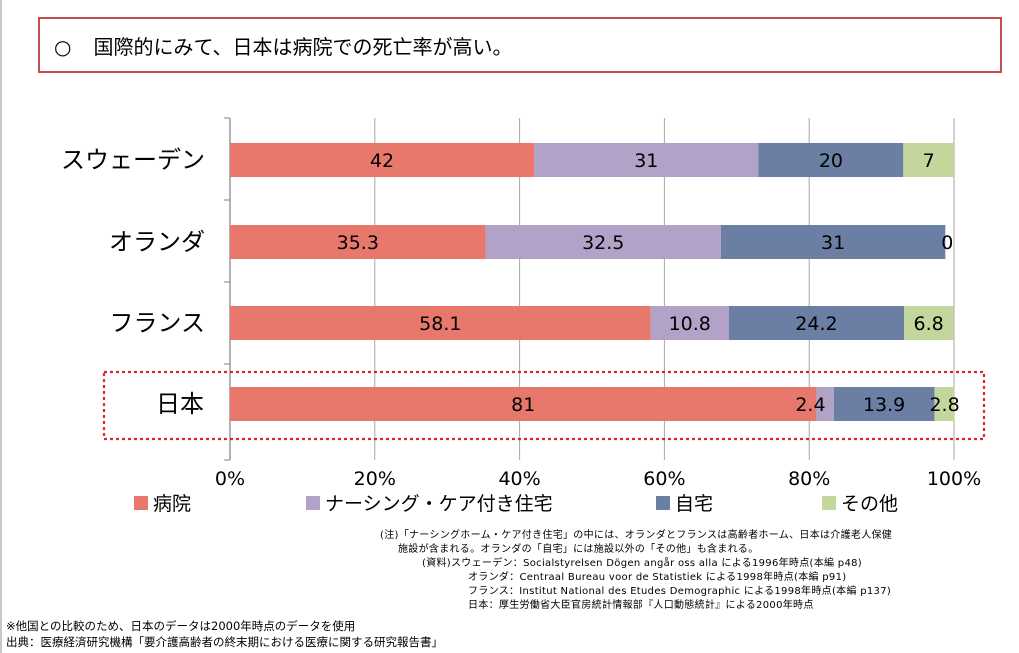  I want to click on x-tick-label: 20%, so click(375, 479).